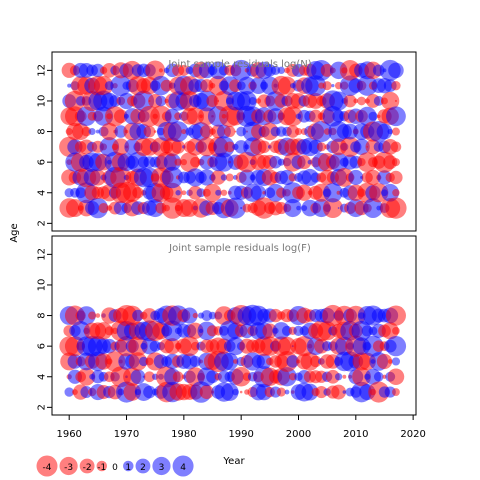 This screenshot has height=480, width=480. I want to click on legend-label: 2, so click(143, 468).